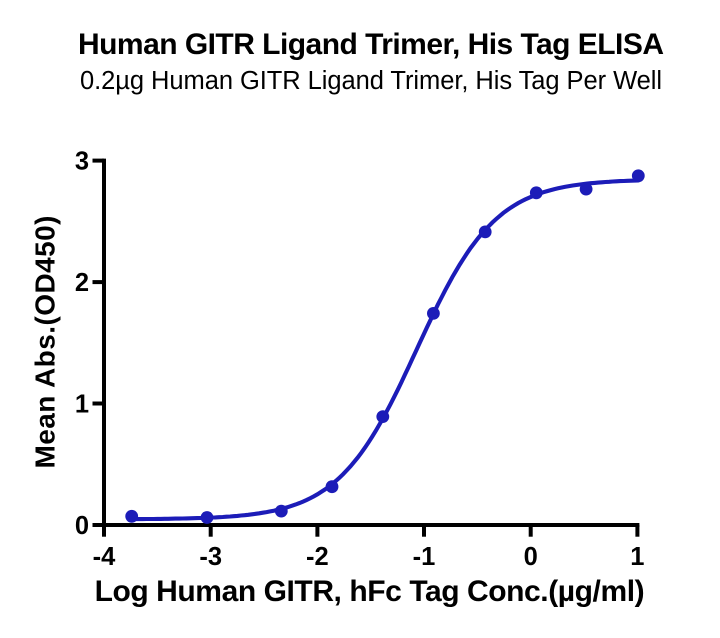 The image size is (720, 638). I want to click on svg-text: 3, so click(82, 161).